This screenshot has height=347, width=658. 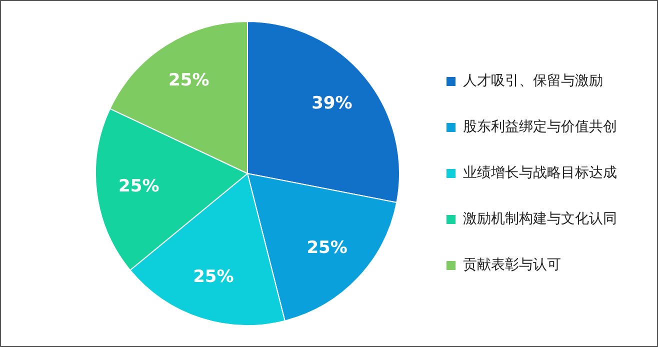 I want to click on legend-label: 贡献表彰与认可, so click(x=512, y=265).